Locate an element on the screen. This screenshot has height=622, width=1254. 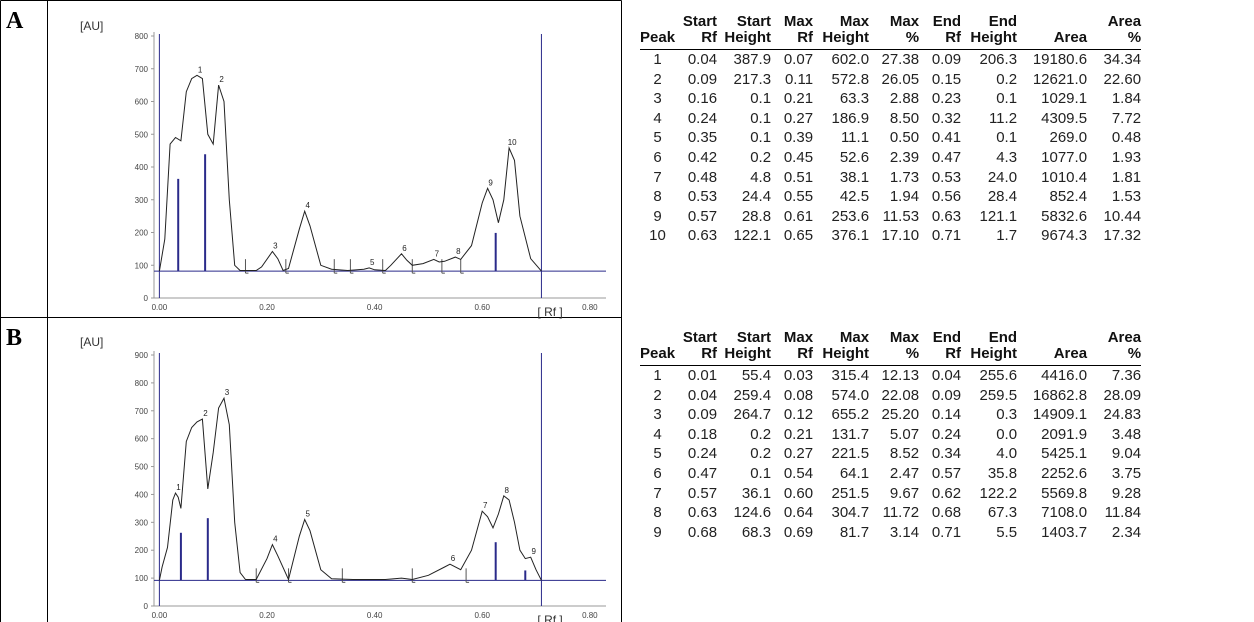
table-cell: 0.56 is located at coordinates (946, 197).